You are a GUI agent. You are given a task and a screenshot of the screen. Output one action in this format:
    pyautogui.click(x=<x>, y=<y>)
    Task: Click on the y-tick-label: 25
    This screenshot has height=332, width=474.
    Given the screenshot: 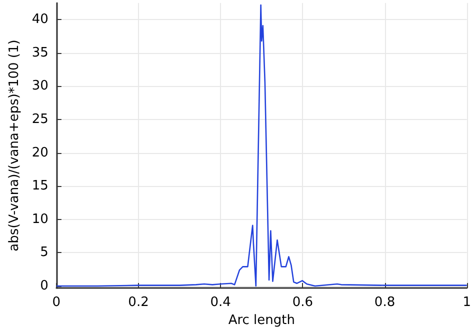 What is the action you would take?
    pyautogui.click(x=40, y=120)
    